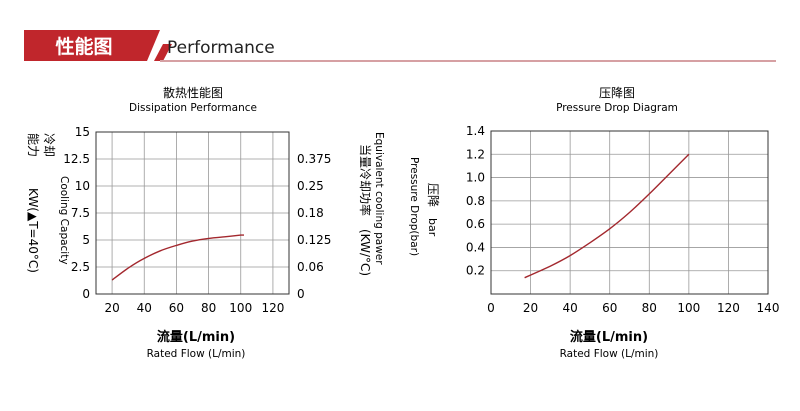 The image size is (800, 411). What do you see at coordinates (768, 308) in the screenshot?
I see `x-tick-label: 140` at bounding box center [768, 308].